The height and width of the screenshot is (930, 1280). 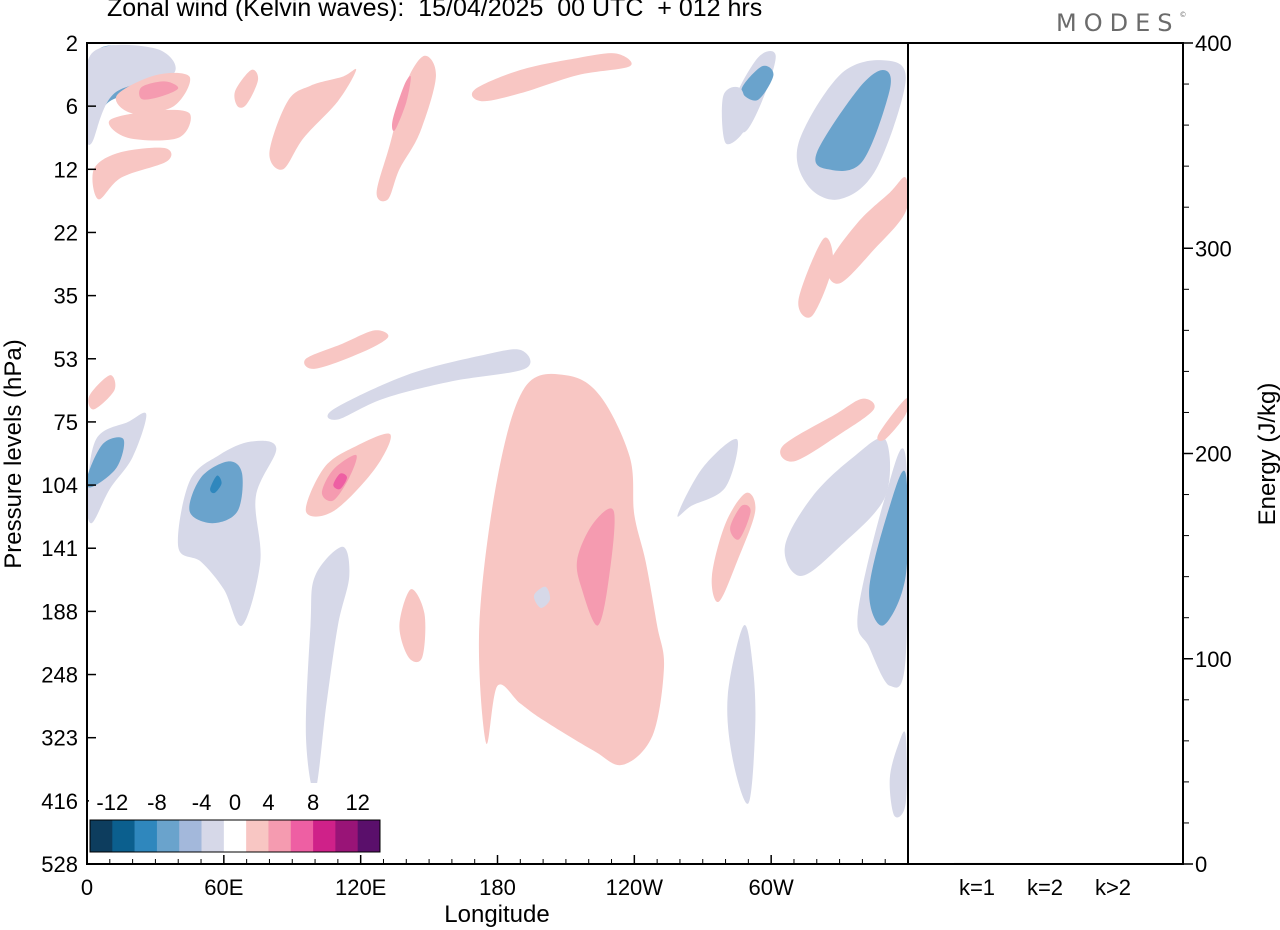 What do you see at coordinates (59, 485) in the screenshot?
I see `y-tick-label: 104` at bounding box center [59, 485].